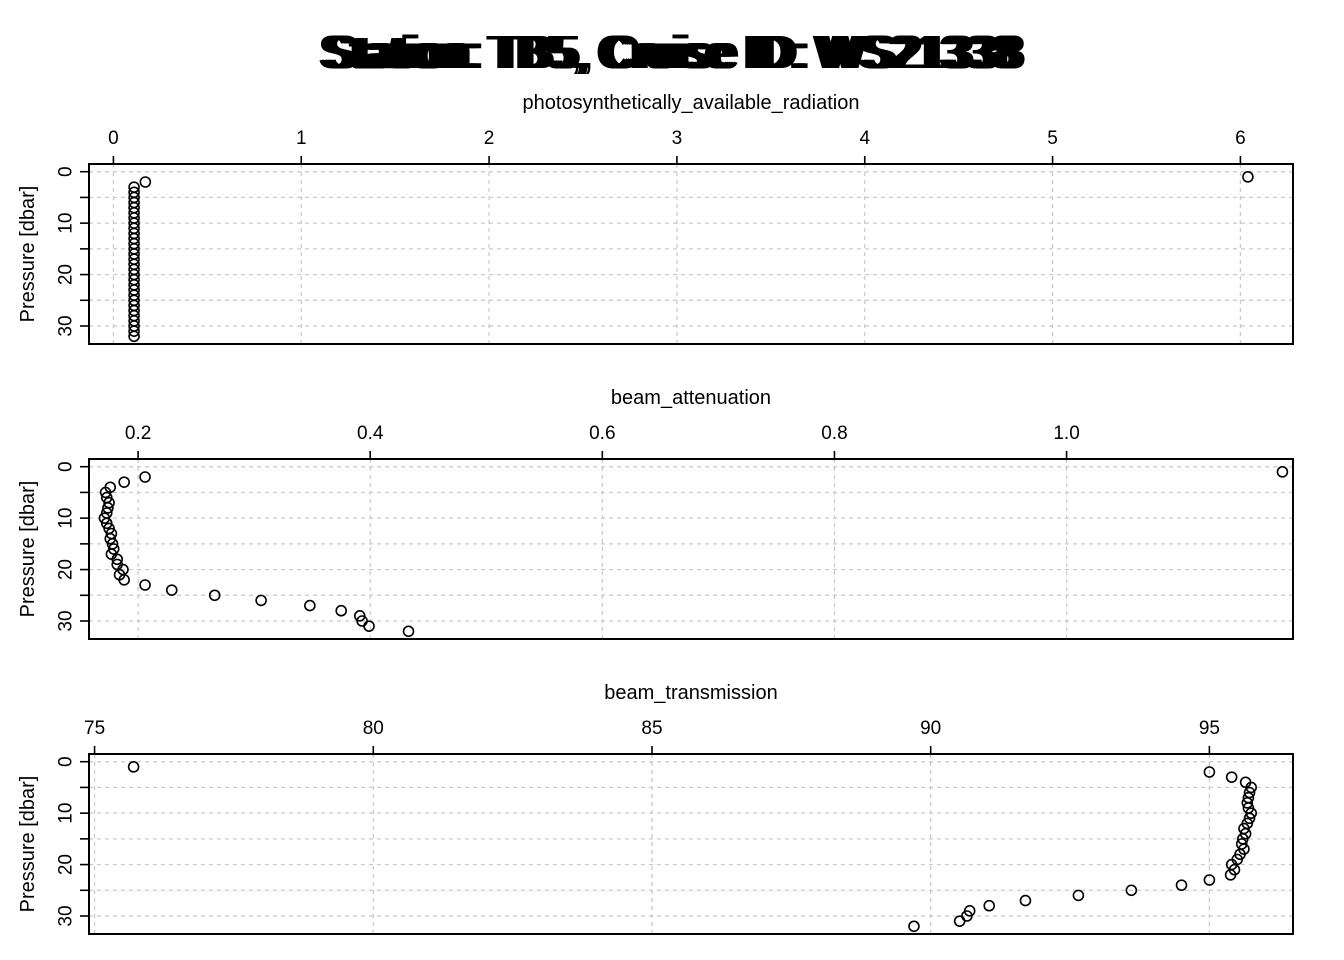 This screenshot has width=1344, height=960. I want to click on x-tick-label: 2, so click(489, 138).